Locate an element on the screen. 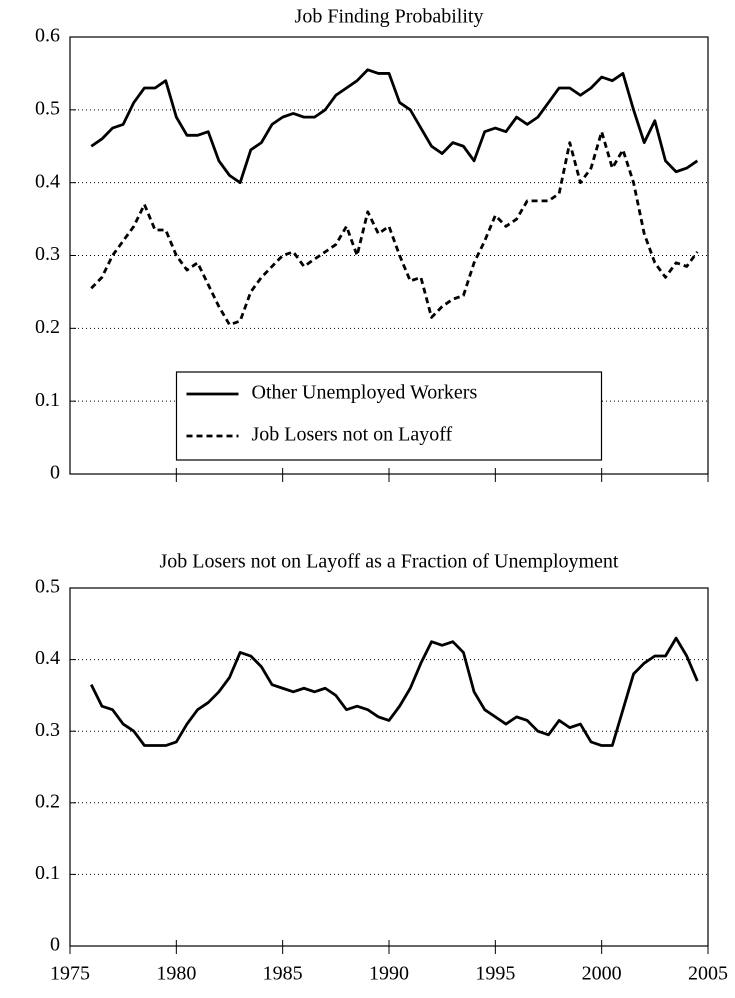 The width and height of the screenshot is (735, 998). legend-label: Job Losers not on Layoff is located at coordinates (352, 435).